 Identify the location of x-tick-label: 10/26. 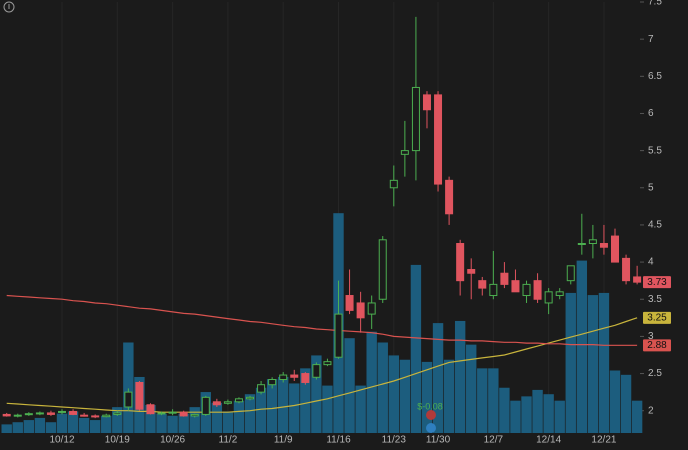
(172, 440).